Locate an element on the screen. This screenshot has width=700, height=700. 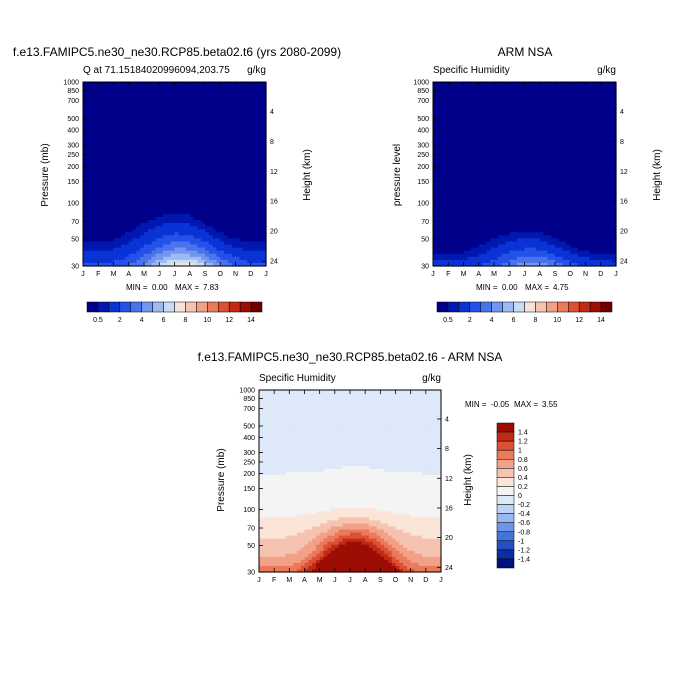
x-tick-label: F is located at coordinates (98, 274).